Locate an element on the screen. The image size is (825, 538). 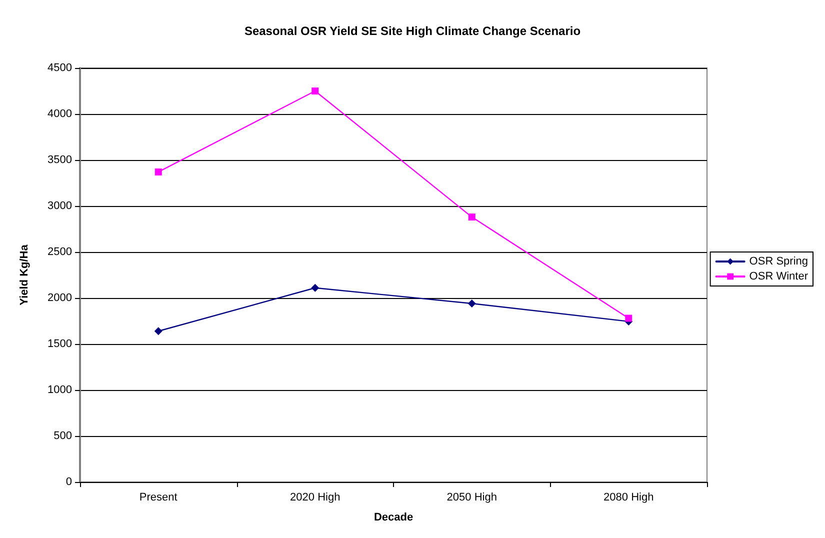
y-tick-label: 2000 is located at coordinates (60, 298).